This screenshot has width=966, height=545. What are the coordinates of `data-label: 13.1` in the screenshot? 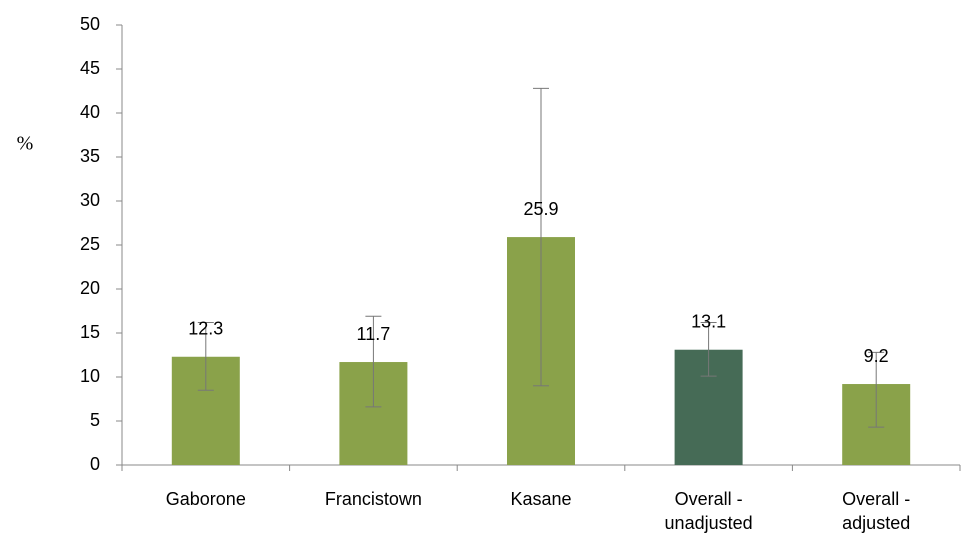 It's located at (708, 321).